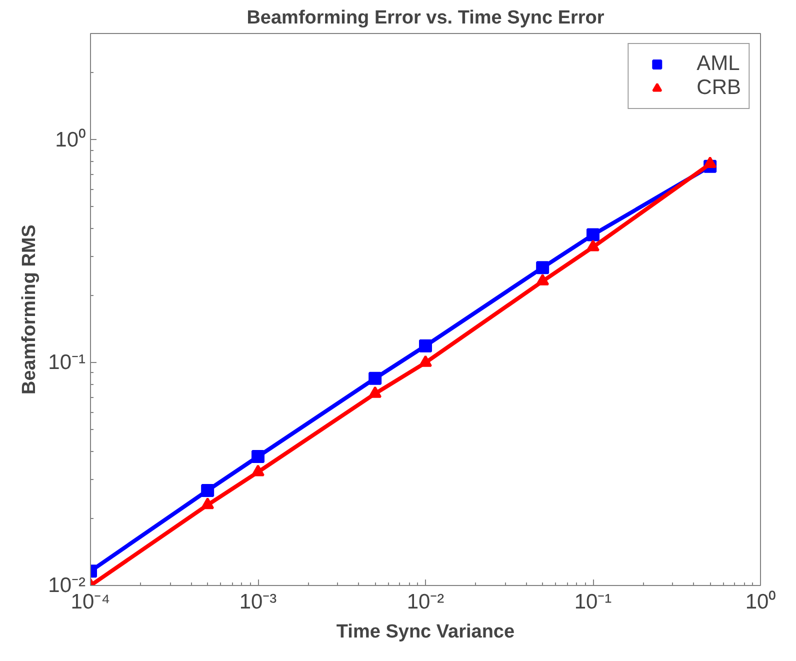 This screenshot has height=661, width=796. I want to click on y-tick-label: 10⁻¹, so click(67, 362).